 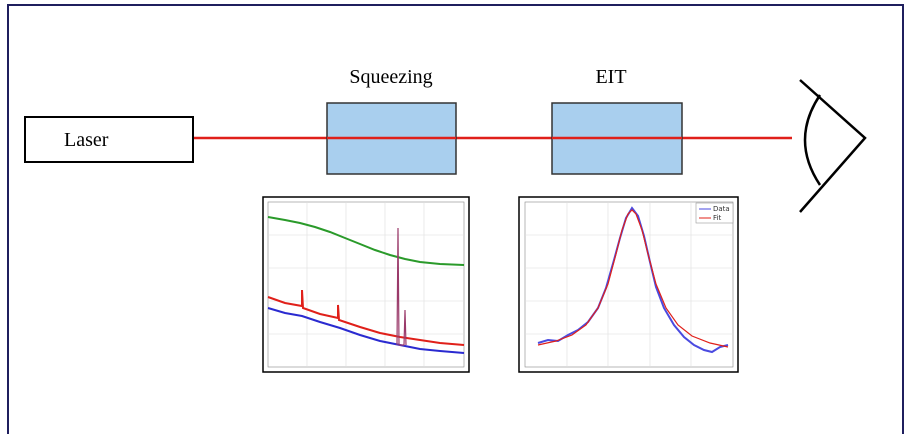 I want to click on laser-box, so click(x=109, y=139).